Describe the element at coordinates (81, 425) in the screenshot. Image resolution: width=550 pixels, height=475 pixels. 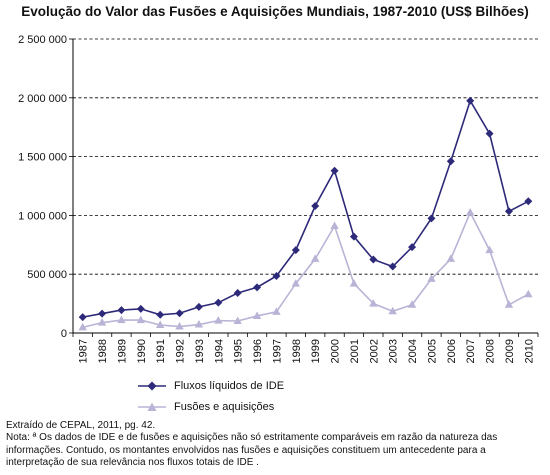
I see `source-note: Extraído de CEPAL, 2011, pg. 42.` at that location.